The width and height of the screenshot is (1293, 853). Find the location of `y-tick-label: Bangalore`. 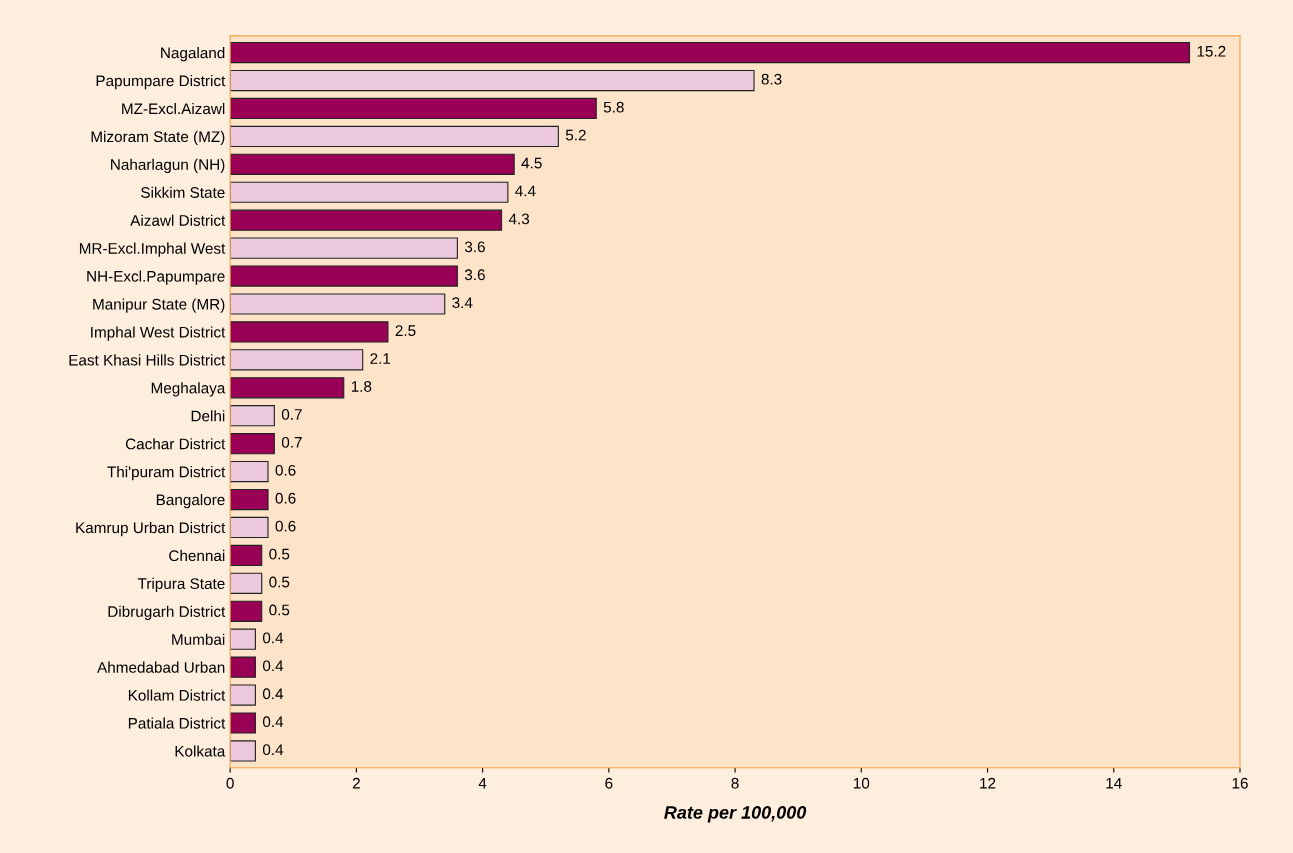

y-tick-label: Bangalore is located at coordinates (190, 501).